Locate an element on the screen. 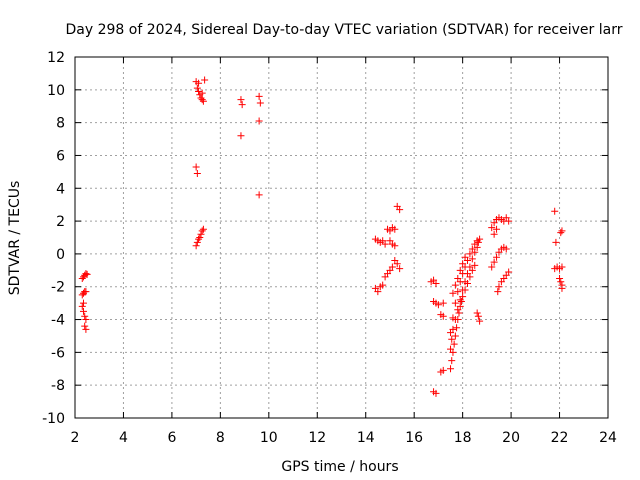  x-axis-label: GPS time / hours is located at coordinates (339, 467).